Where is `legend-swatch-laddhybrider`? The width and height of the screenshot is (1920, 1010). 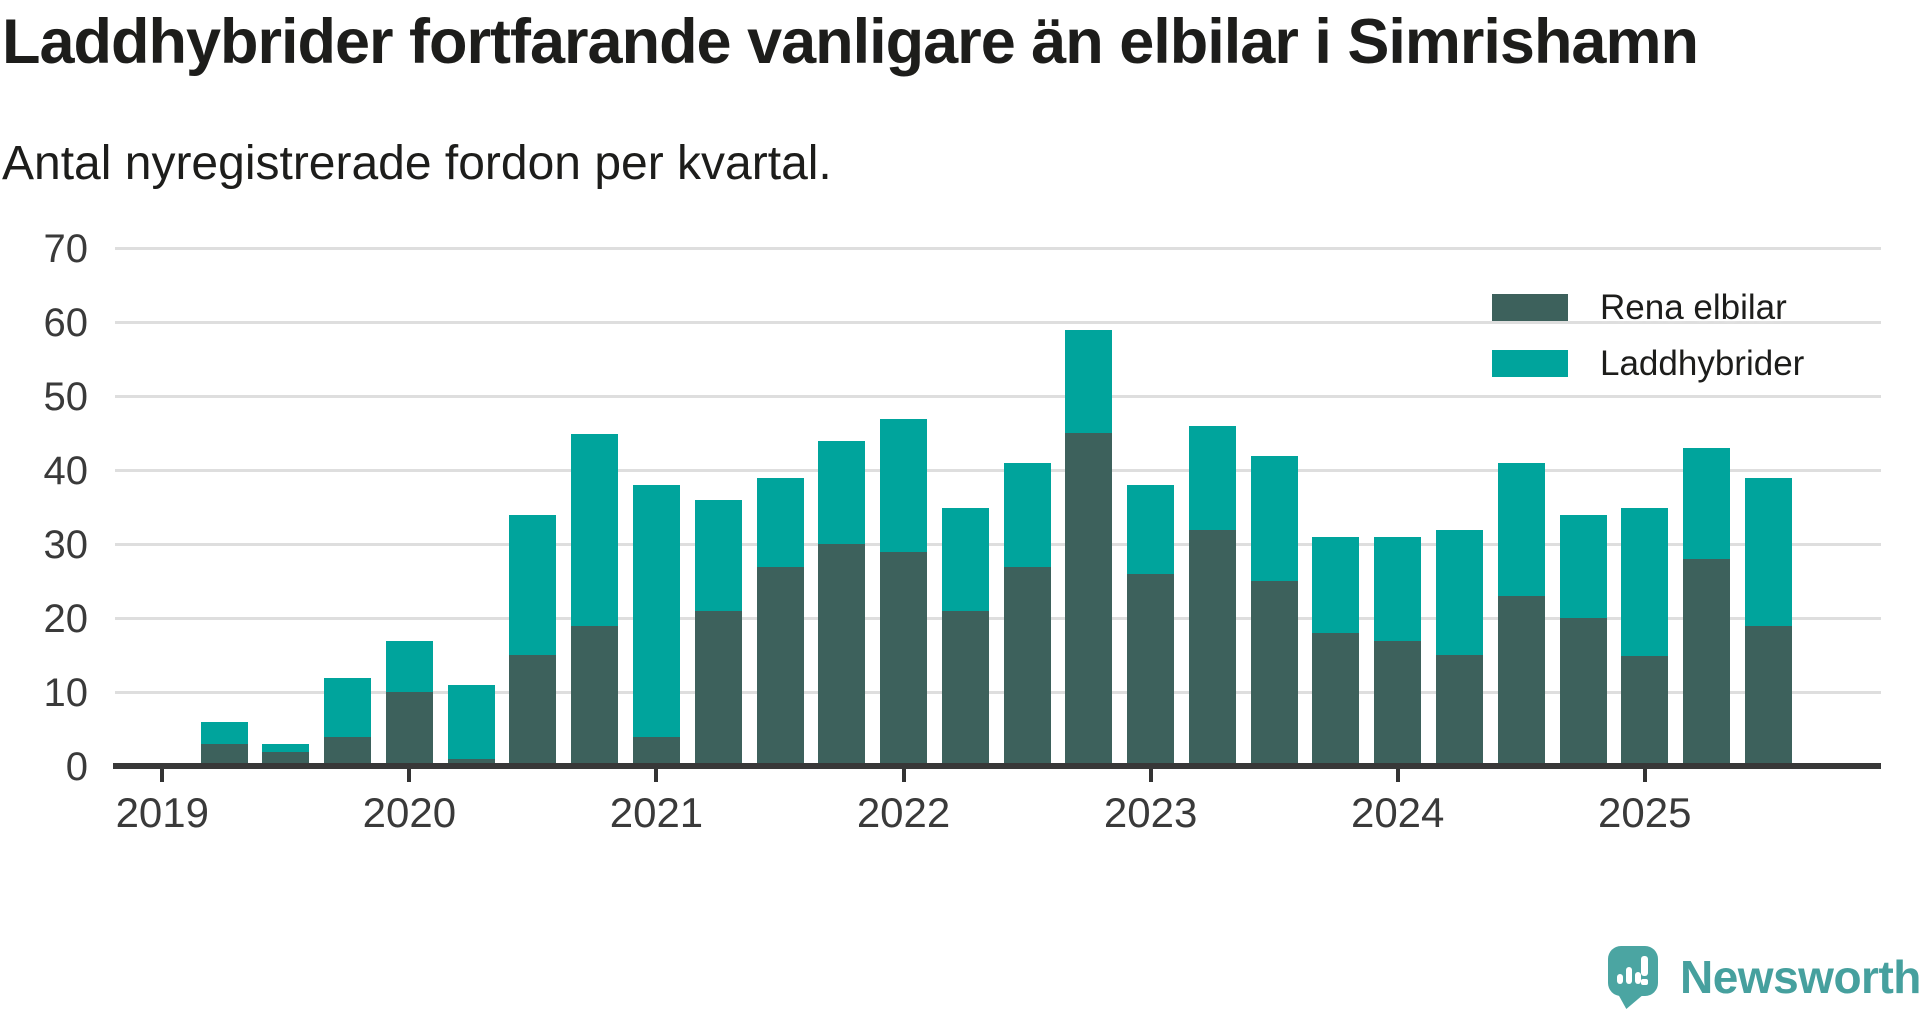
legend-swatch-laddhybrider is located at coordinates (1530, 363).